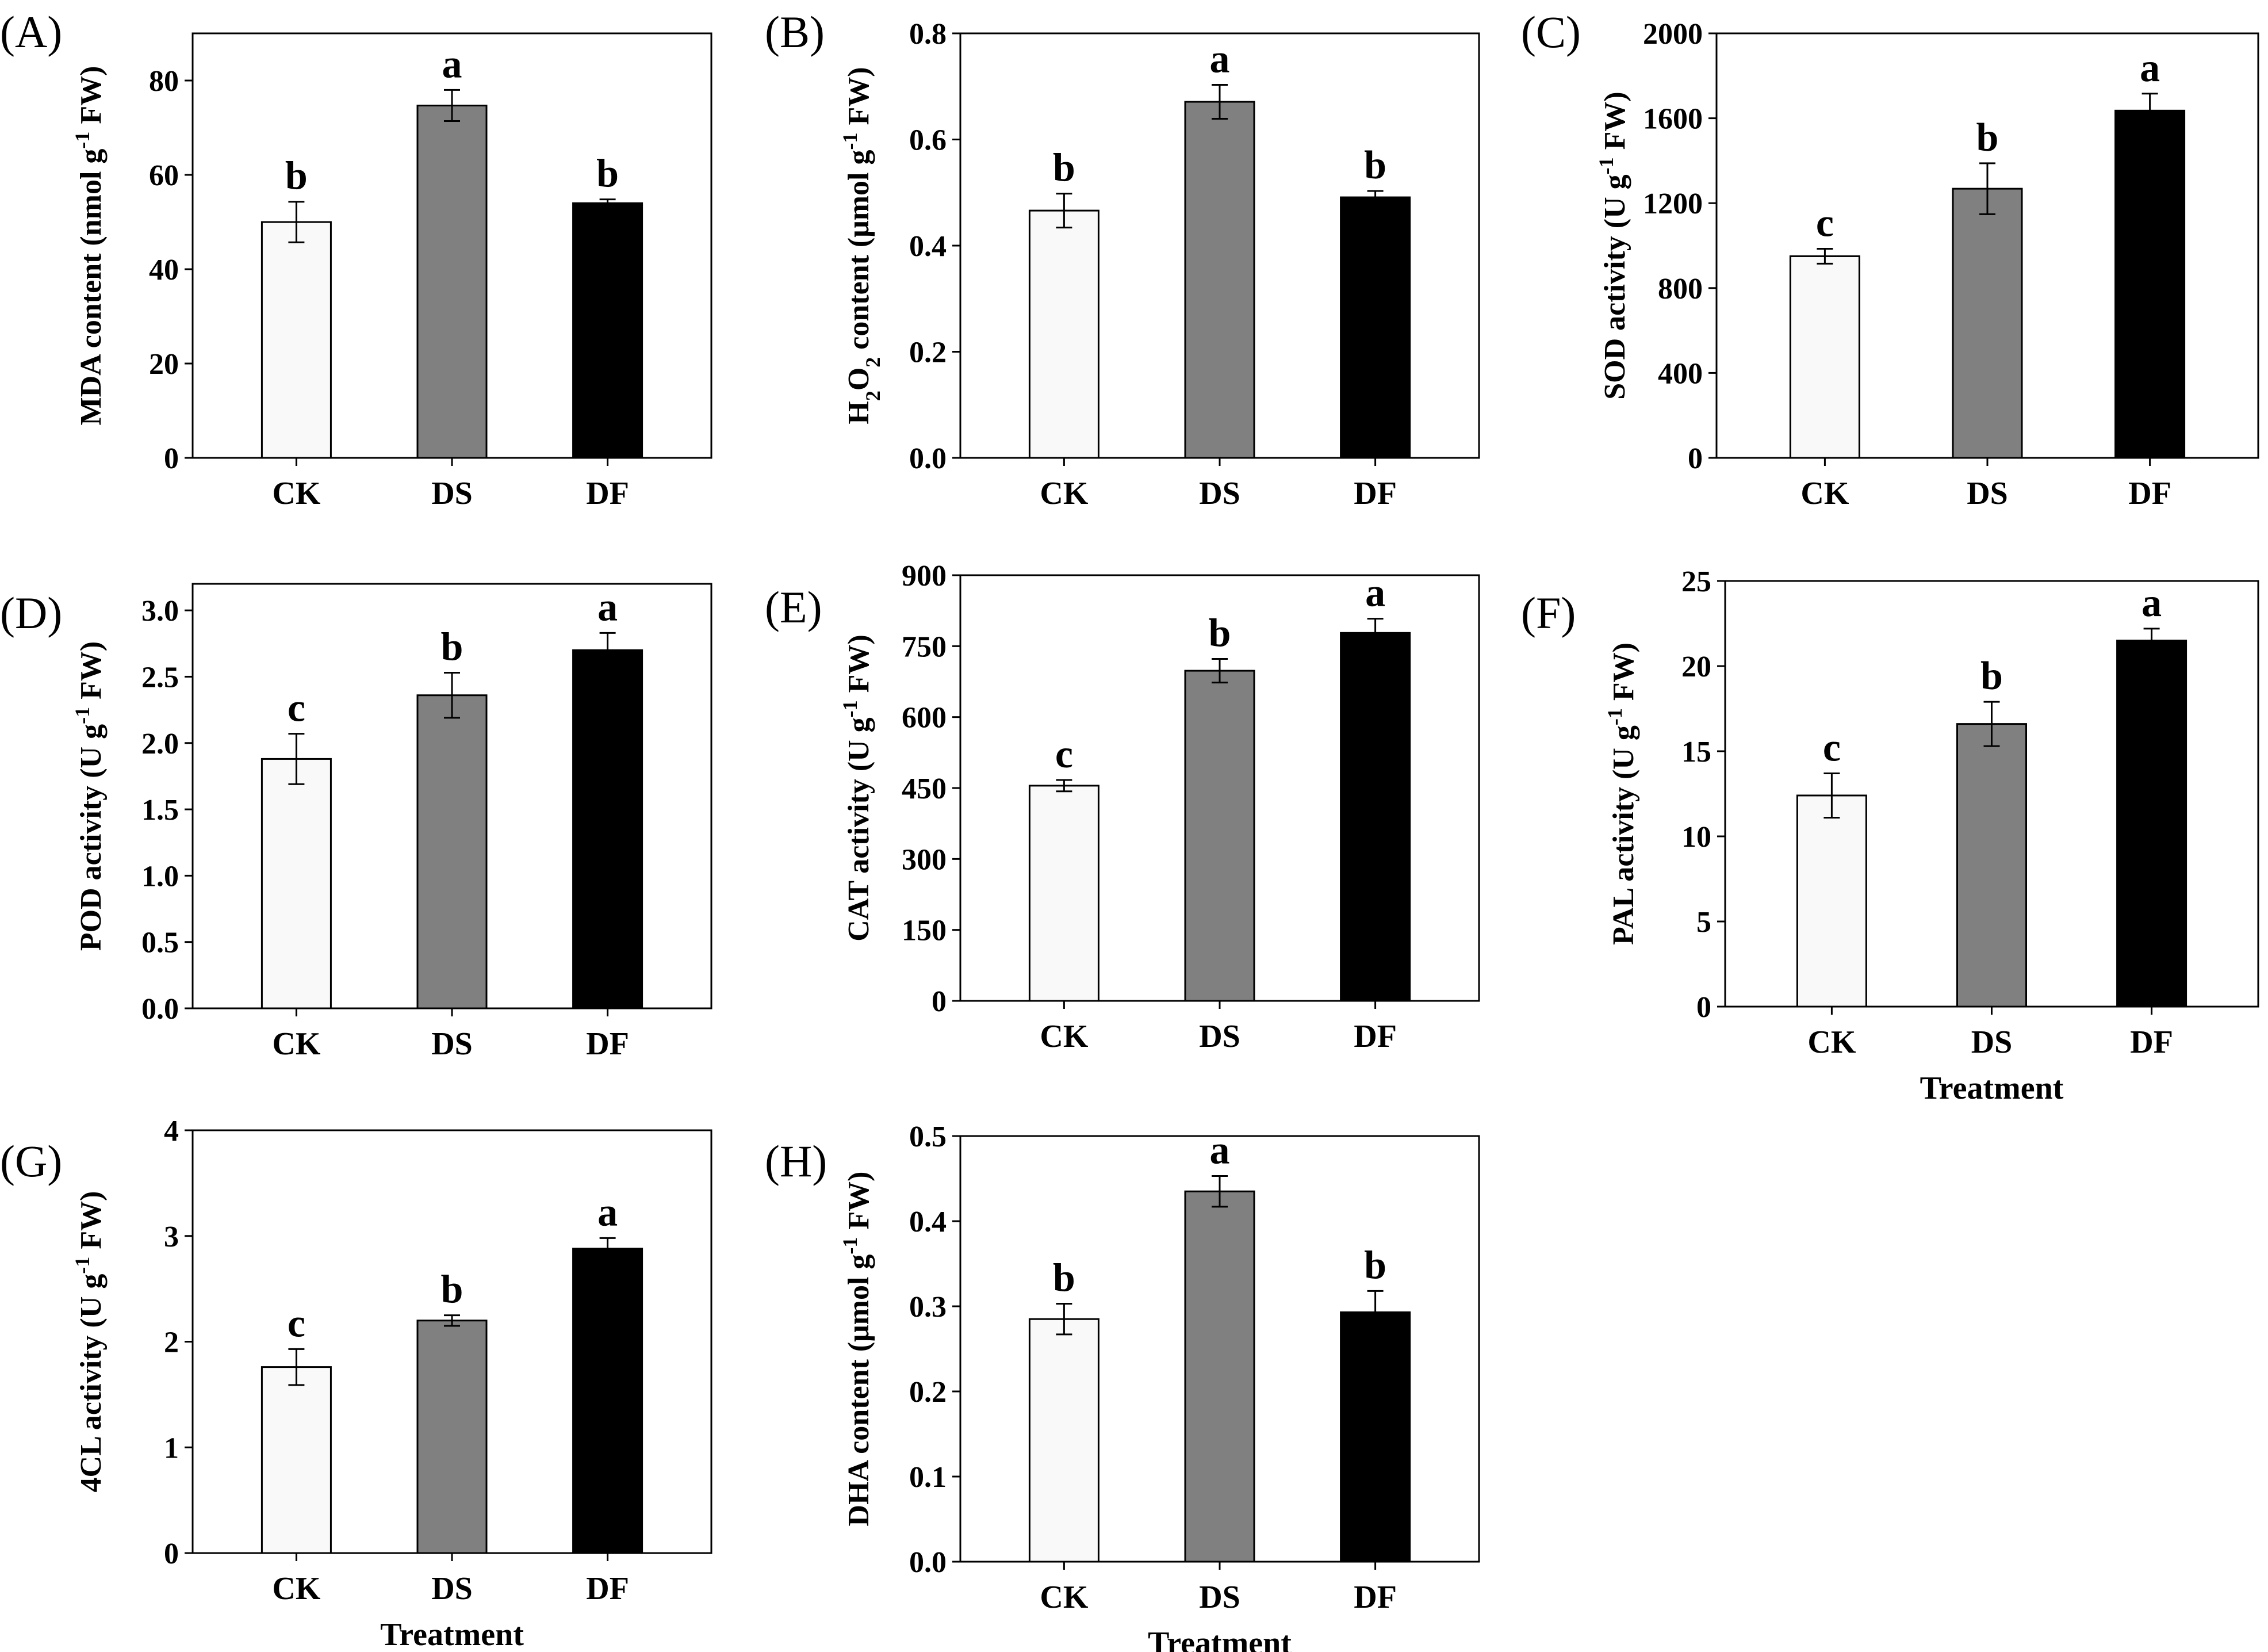 Image resolution: width=2268 pixels, height=1652 pixels. I want to click on y-tick-label: 5, so click(1703, 922).